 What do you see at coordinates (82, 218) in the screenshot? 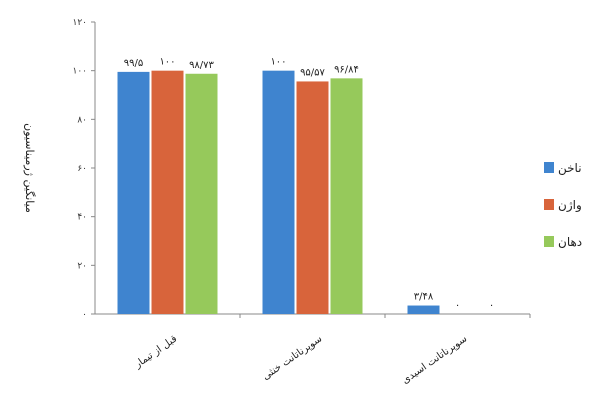
I see `y-tick-label: ۴۰` at bounding box center [82, 218].